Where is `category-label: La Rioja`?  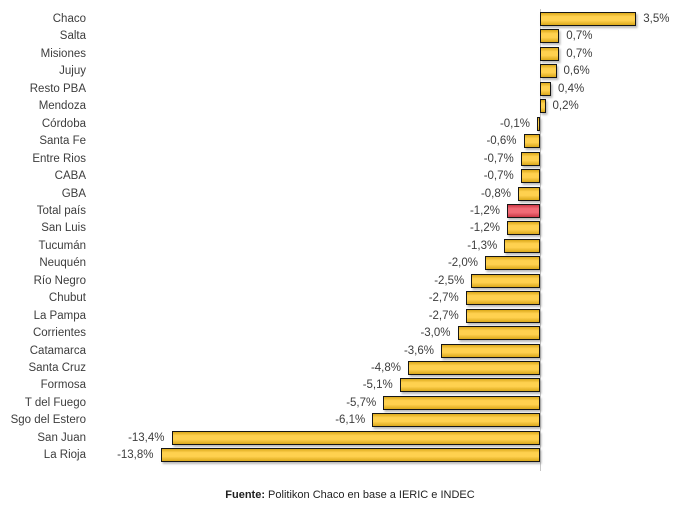 category-label: La Rioja is located at coordinates (64, 455).